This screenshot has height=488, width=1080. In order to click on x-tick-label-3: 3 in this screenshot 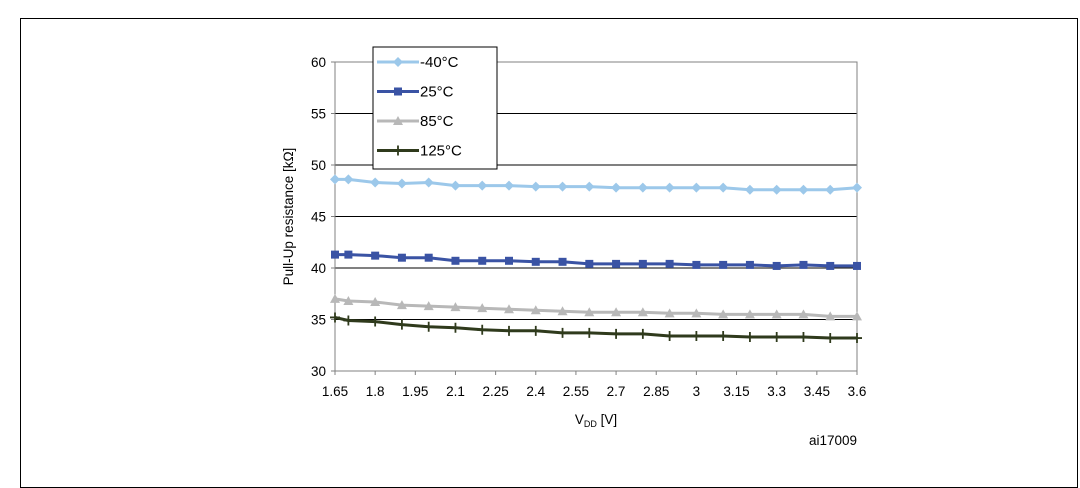, I will do `click(697, 391)`.